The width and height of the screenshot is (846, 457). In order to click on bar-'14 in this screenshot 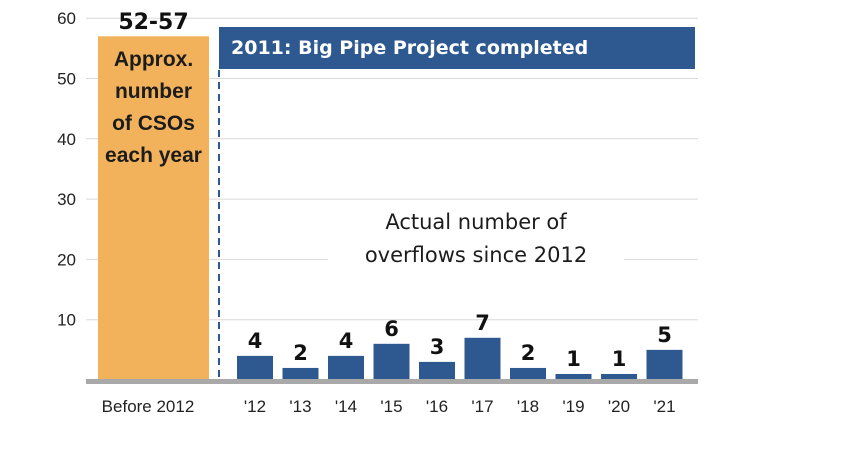, I will do `click(346, 367)`.